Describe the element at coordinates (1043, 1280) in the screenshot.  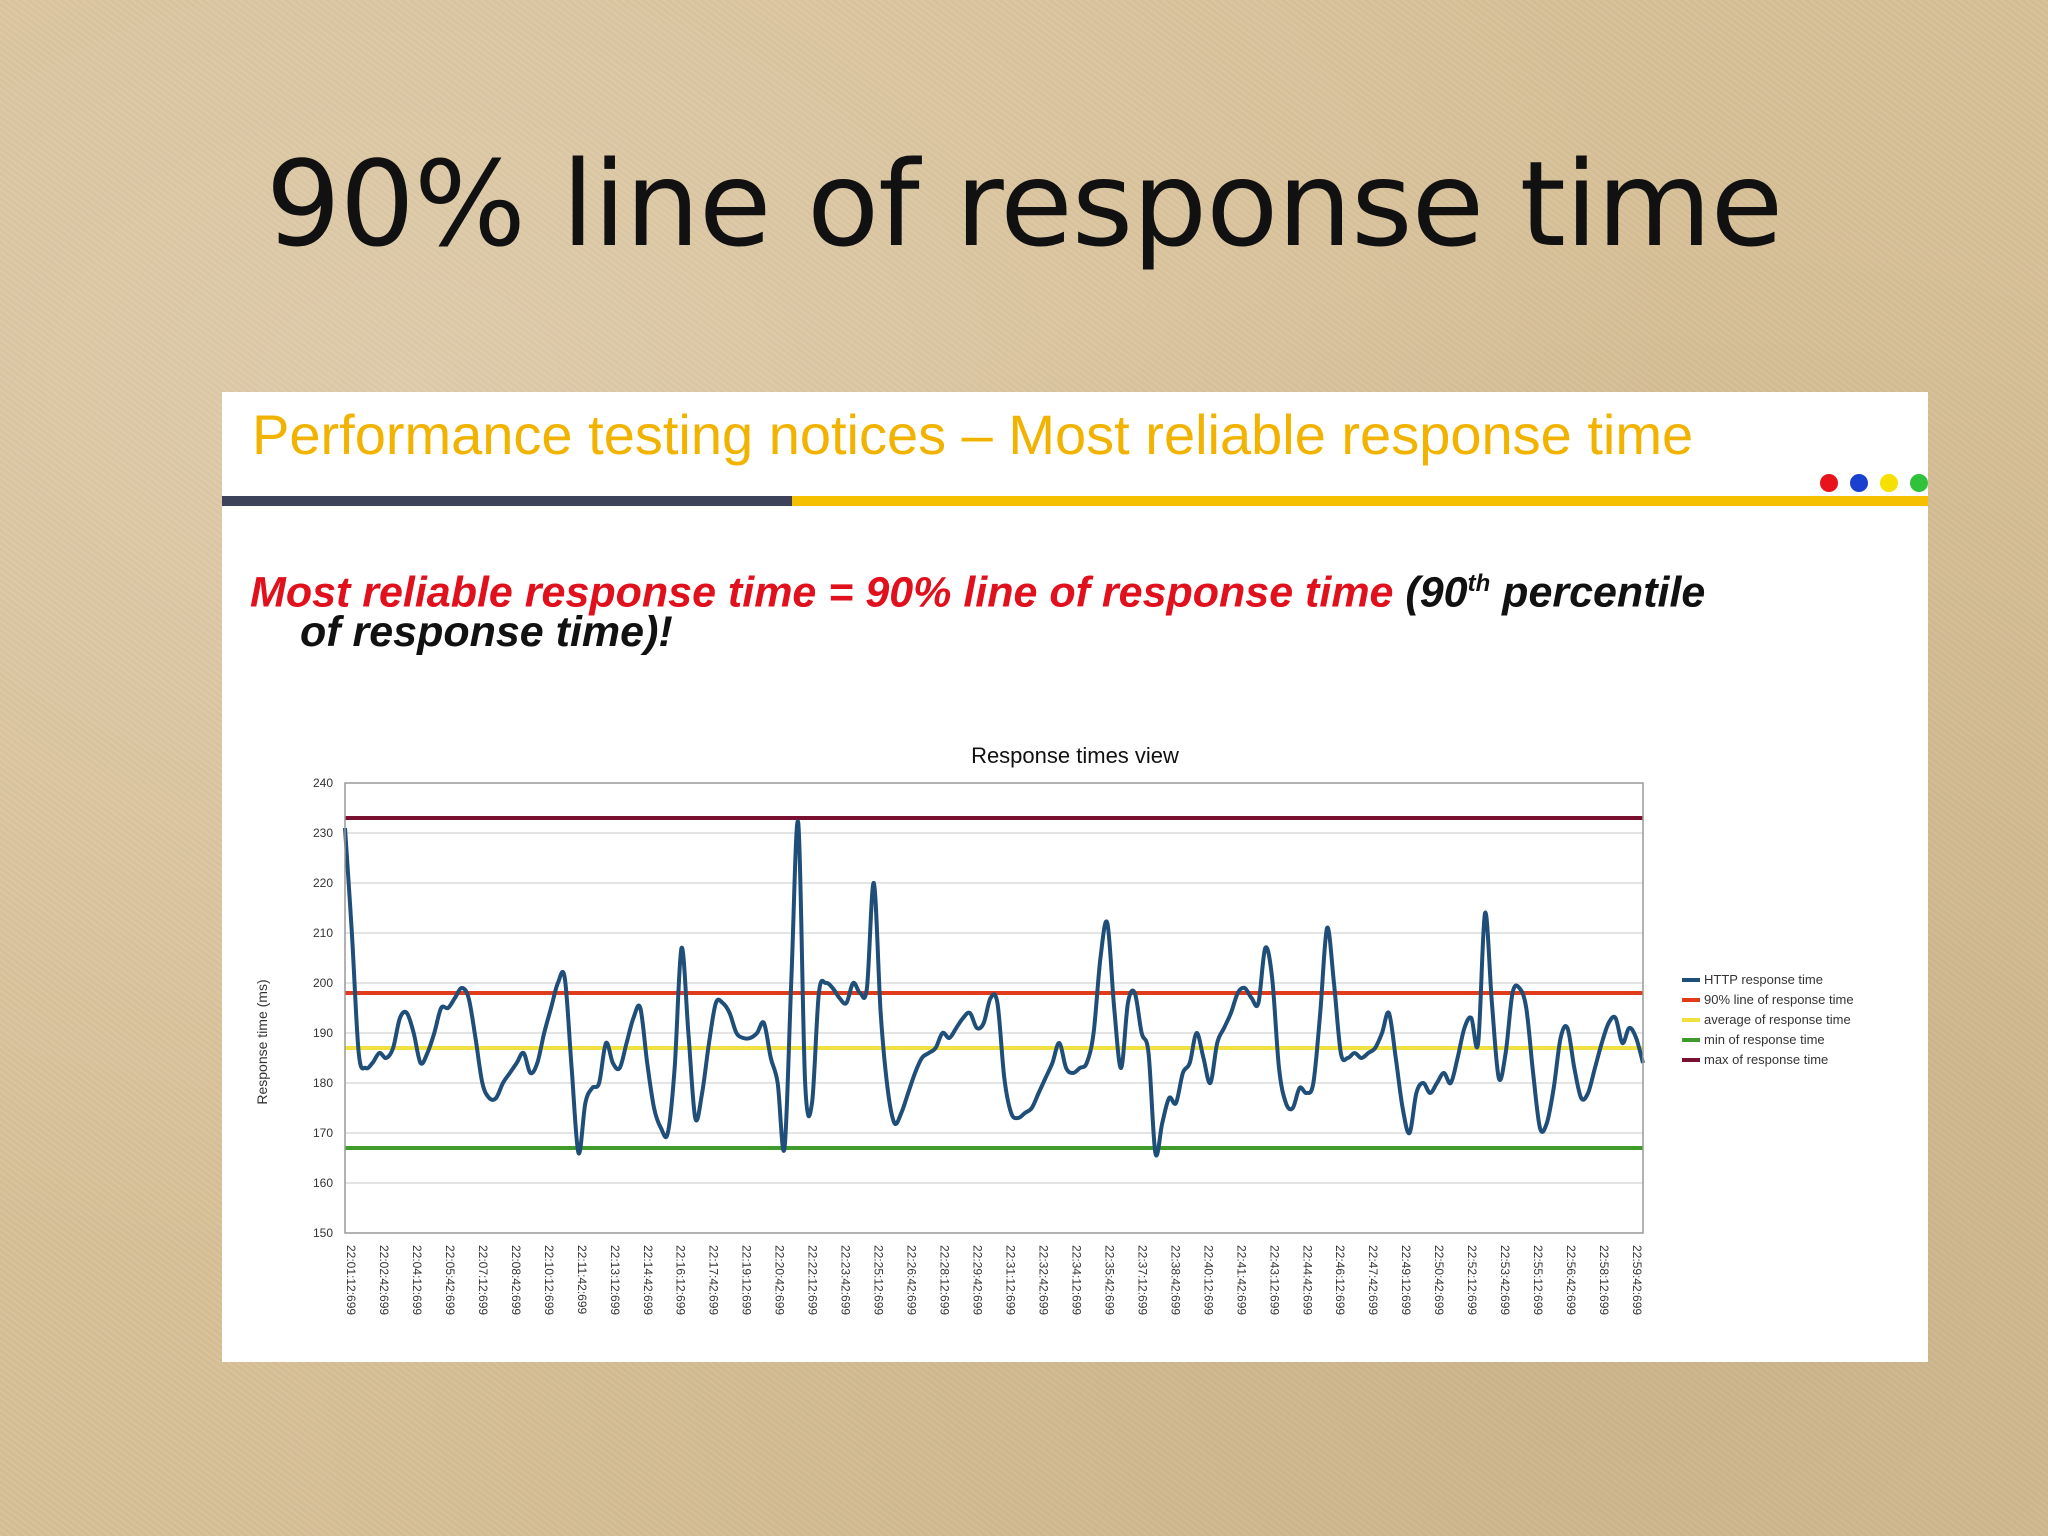
I see `x-tick-label: 22:32:42:699` at that location.